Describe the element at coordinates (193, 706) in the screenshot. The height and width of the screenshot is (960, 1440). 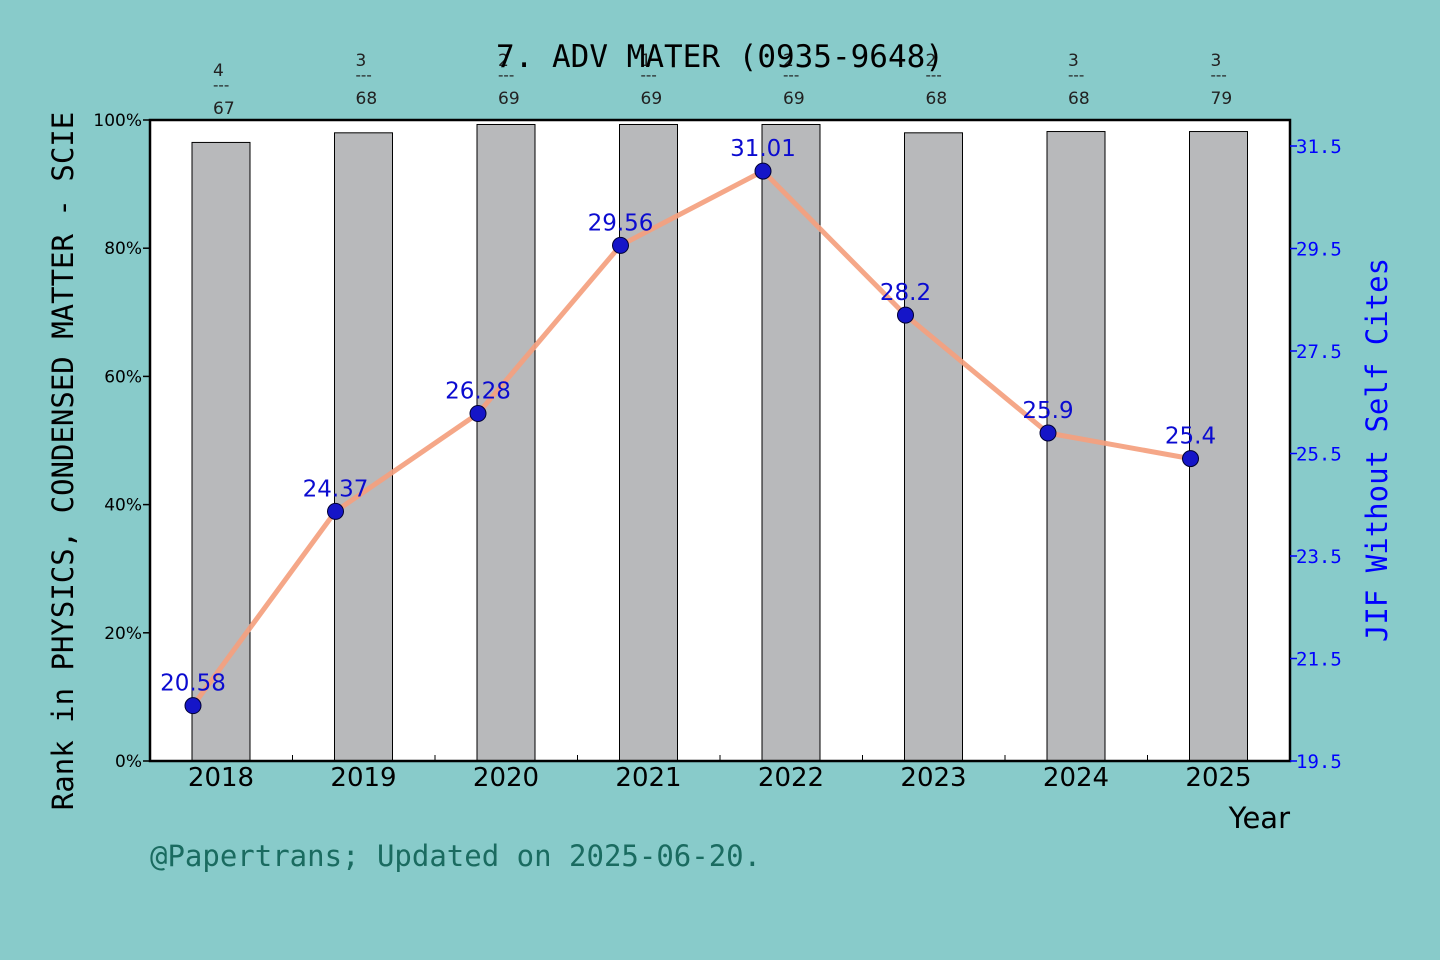
I see `jif-point-2018` at that location.